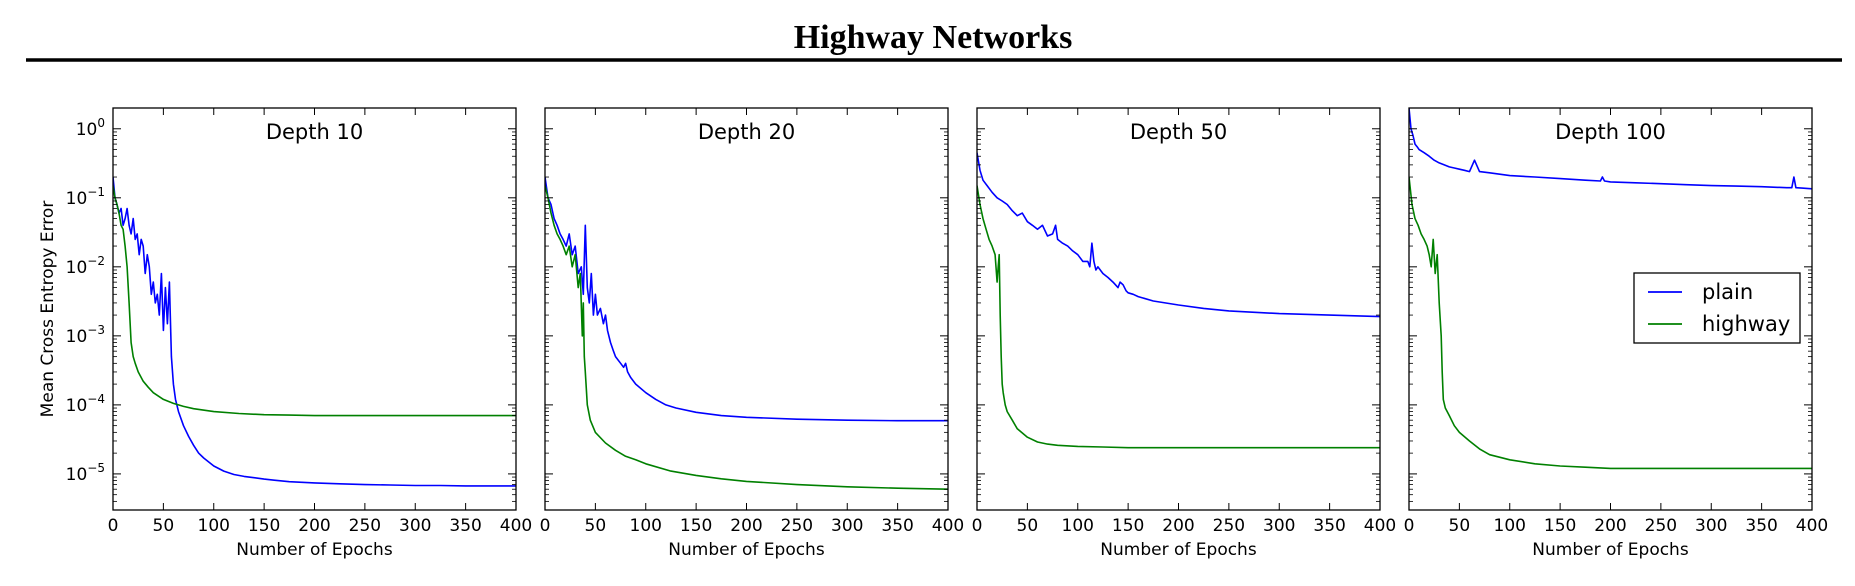  What do you see at coordinates (1746, 324) in the screenshot?
I see `legend-label-highway: highway` at bounding box center [1746, 324].